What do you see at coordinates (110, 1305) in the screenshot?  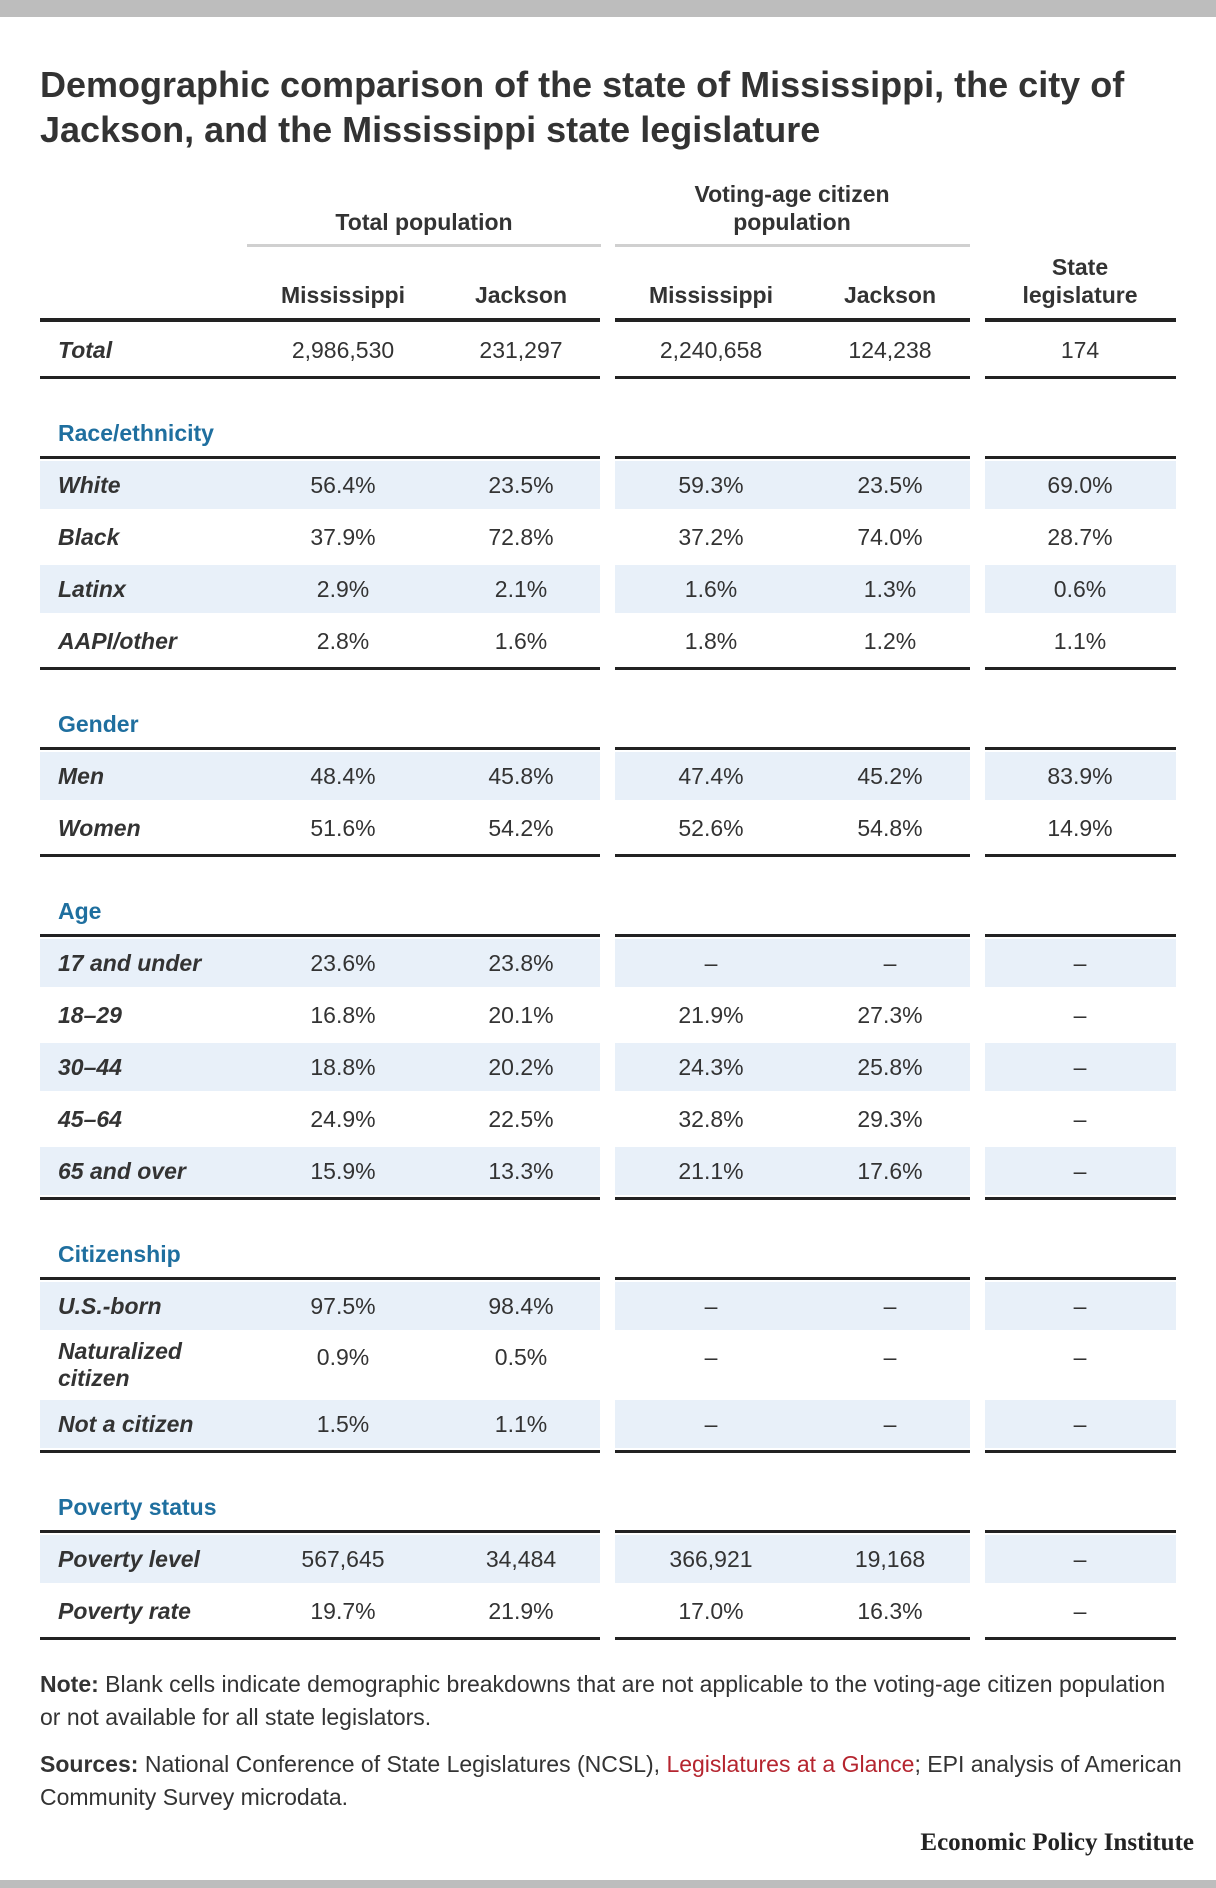 I see `row-label: U.S.-born` at bounding box center [110, 1305].